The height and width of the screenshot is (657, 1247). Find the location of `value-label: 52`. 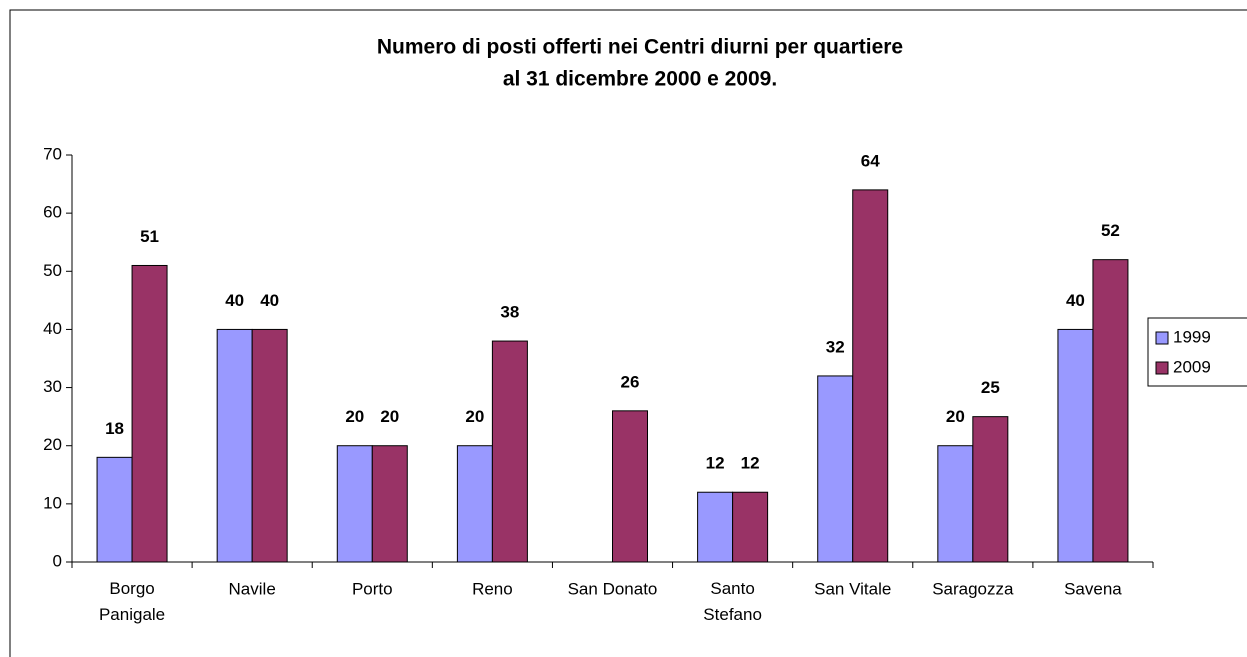

value-label: 52 is located at coordinates (1110, 230).